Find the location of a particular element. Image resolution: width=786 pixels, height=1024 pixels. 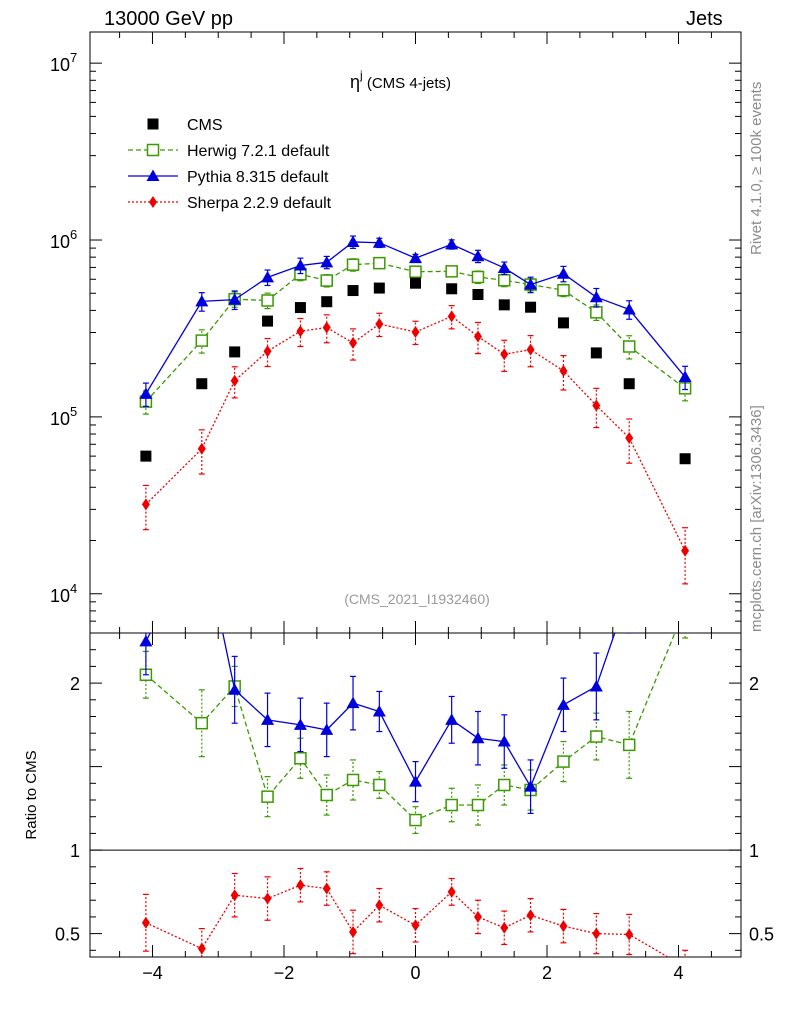

legend-label-herwig: Herwig 7.2.1 default is located at coordinates (258, 151).